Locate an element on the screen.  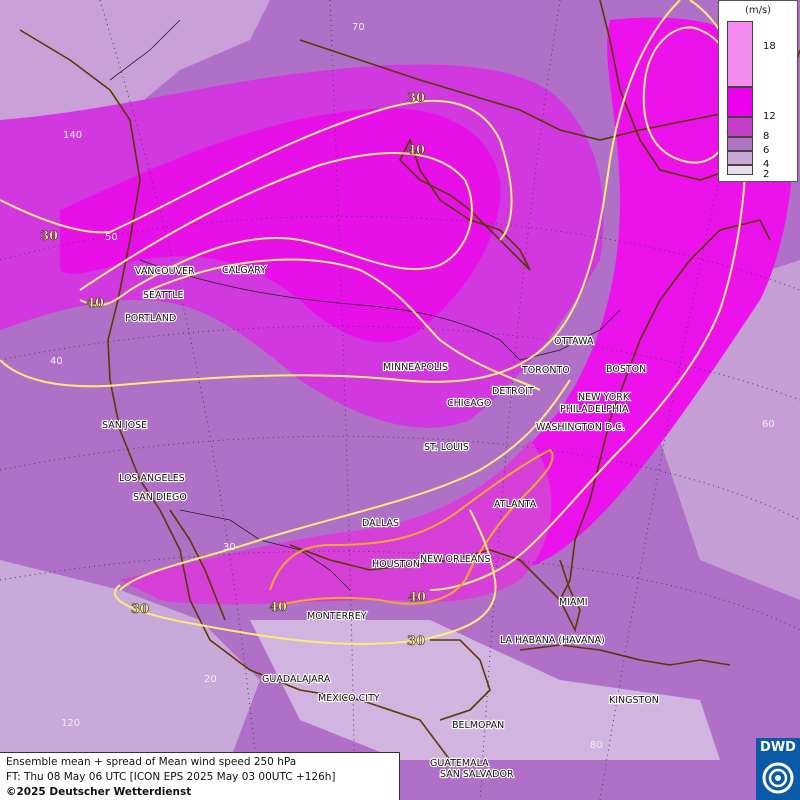
city-label-boston: BOSTON is located at coordinates (626, 369).